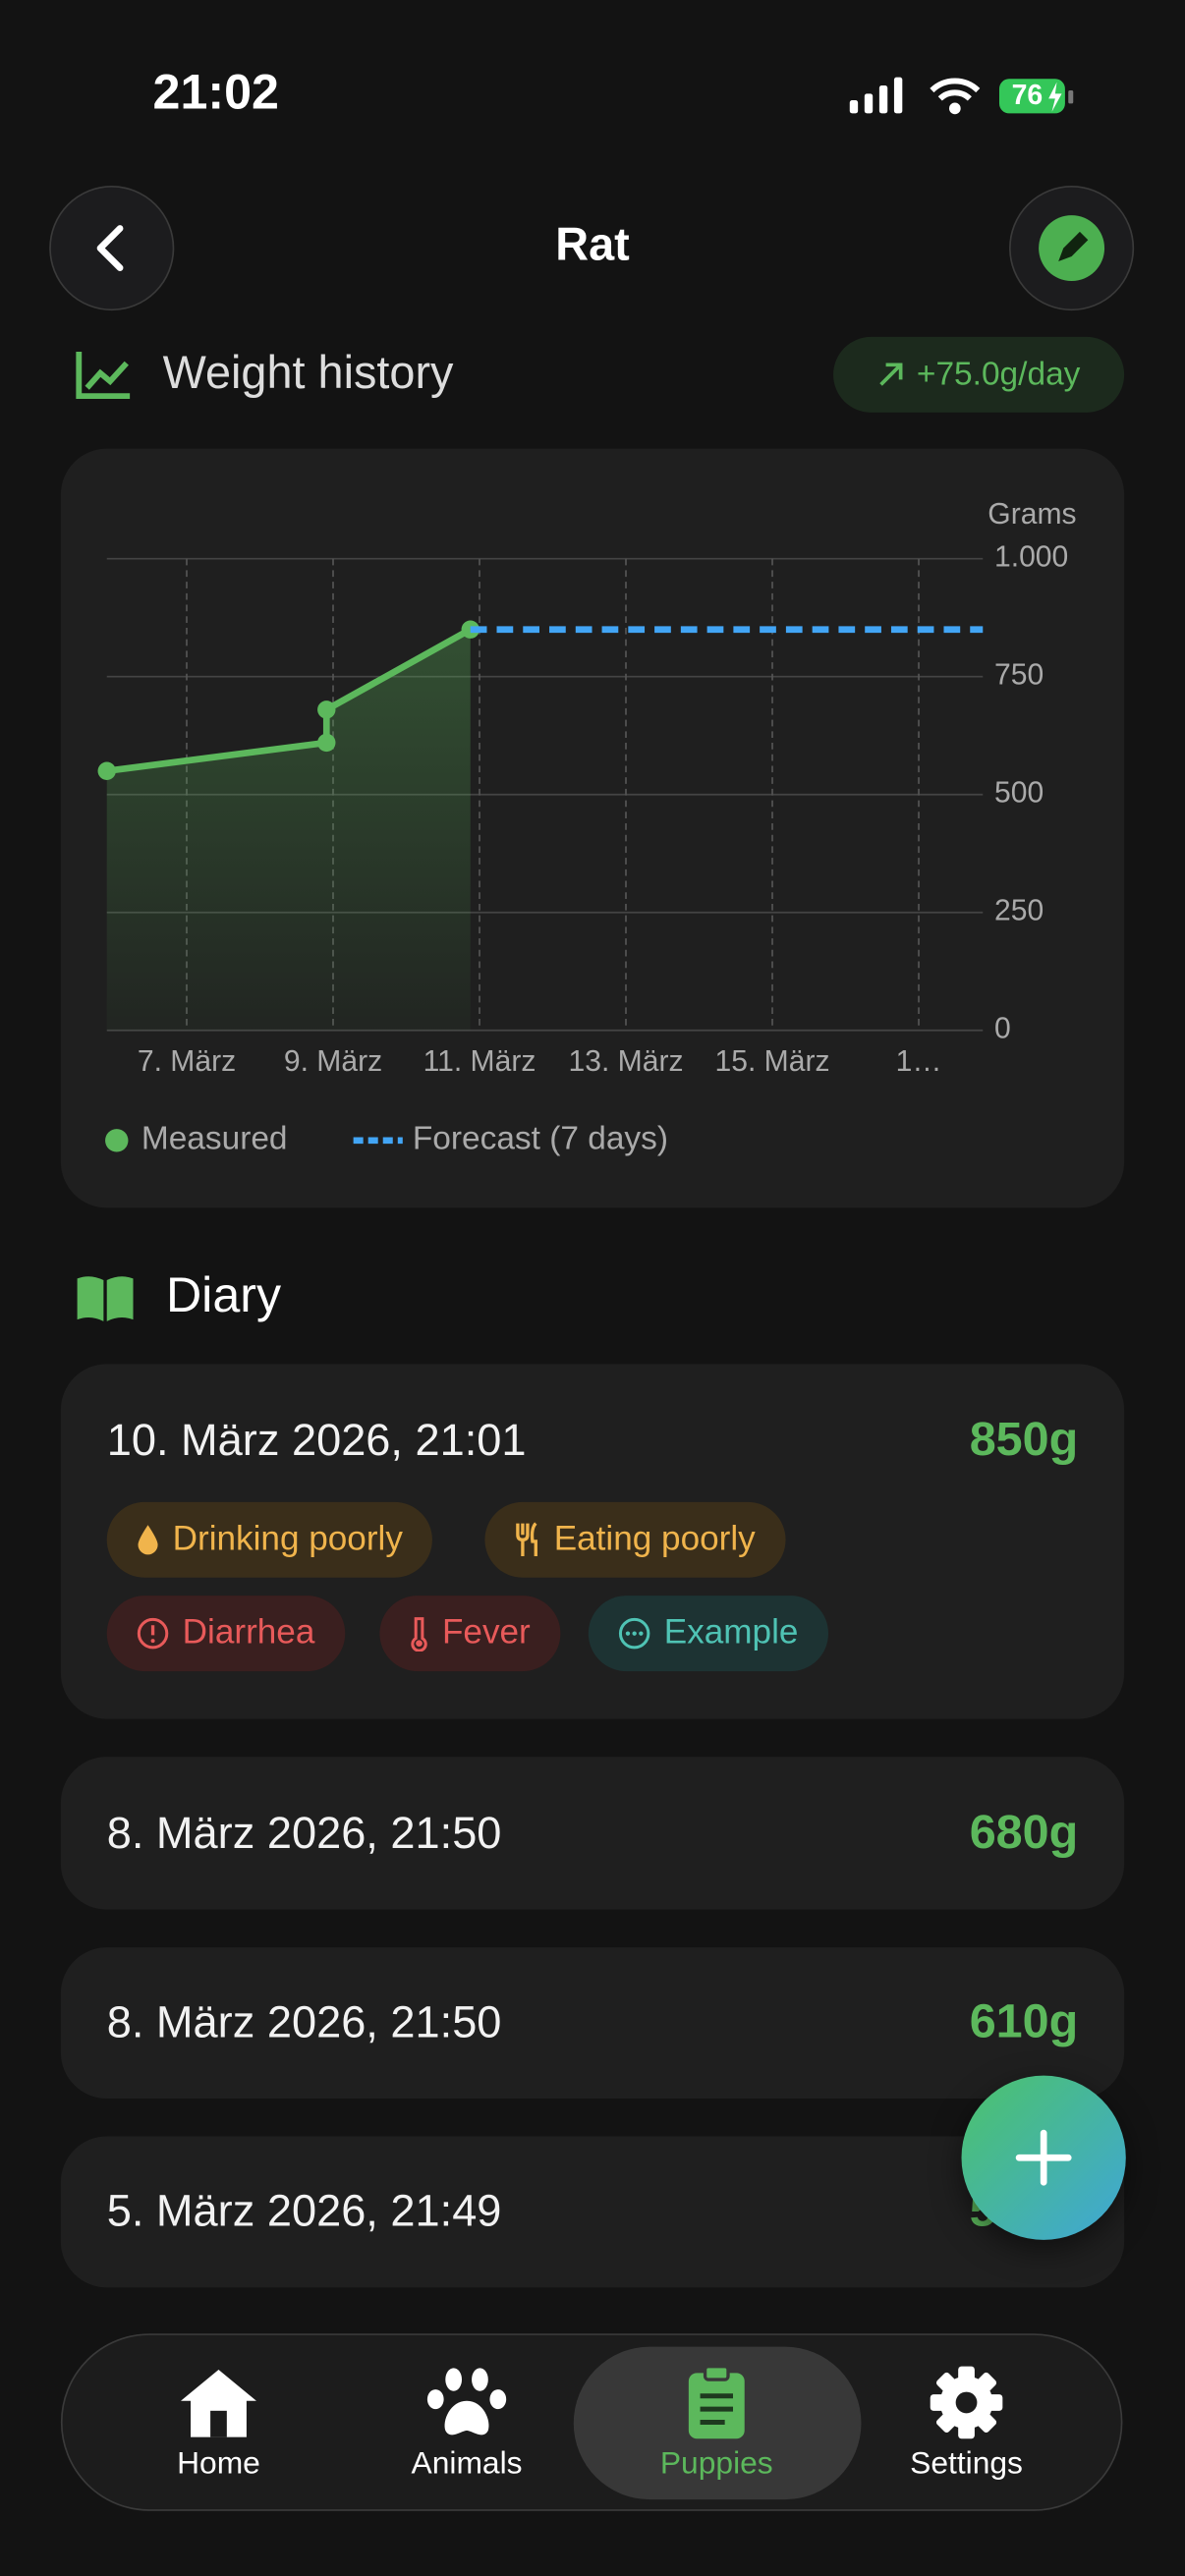  What do you see at coordinates (419, 1634) in the screenshot?
I see `thermo-icon` at bounding box center [419, 1634].